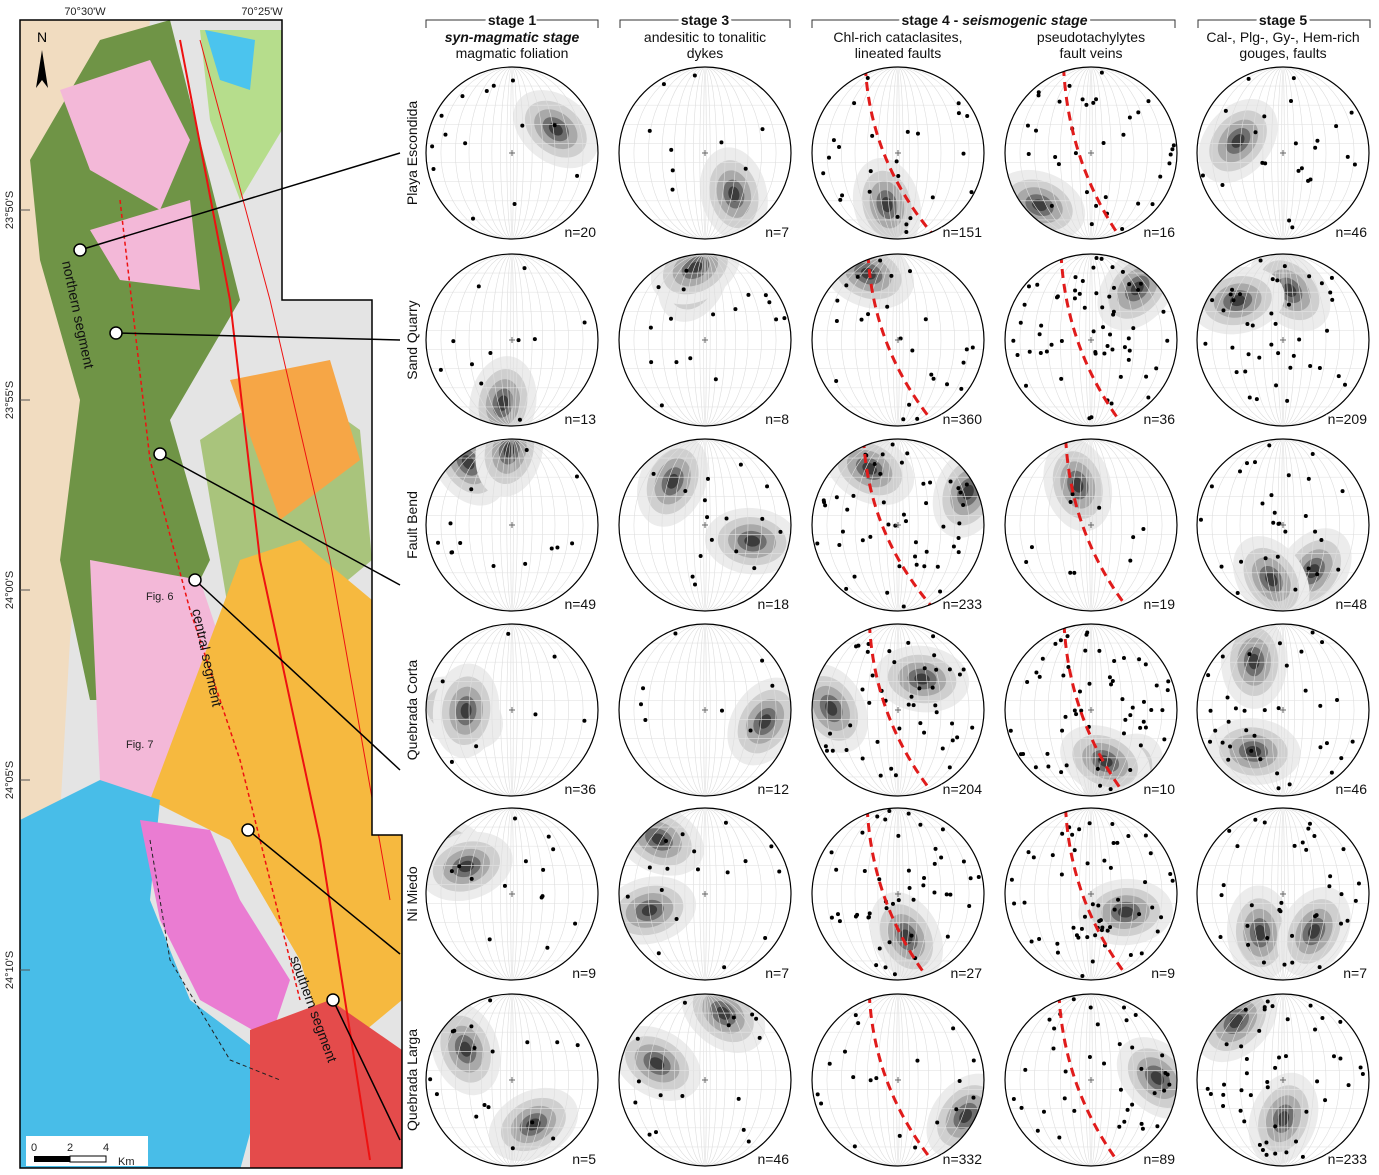 This screenshot has width=1379, height=1175. What do you see at coordinates (42, 37) in the screenshot?
I see `north-label: N` at bounding box center [42, 37].